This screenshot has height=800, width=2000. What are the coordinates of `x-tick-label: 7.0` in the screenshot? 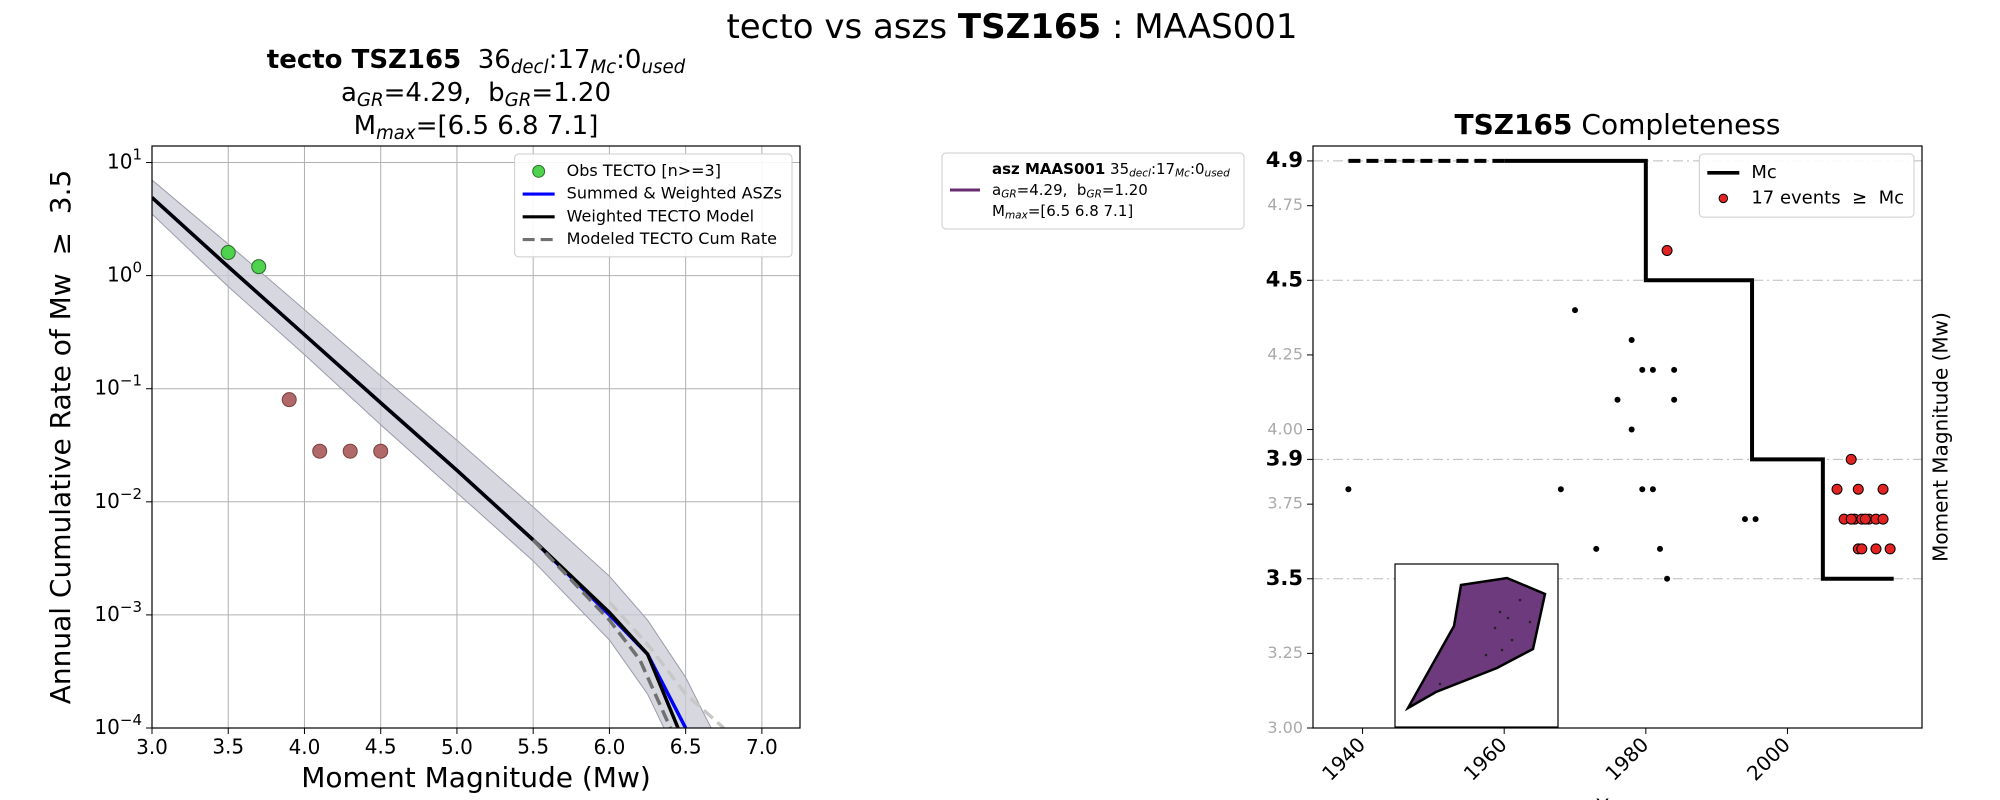 It's located at (762, 747).